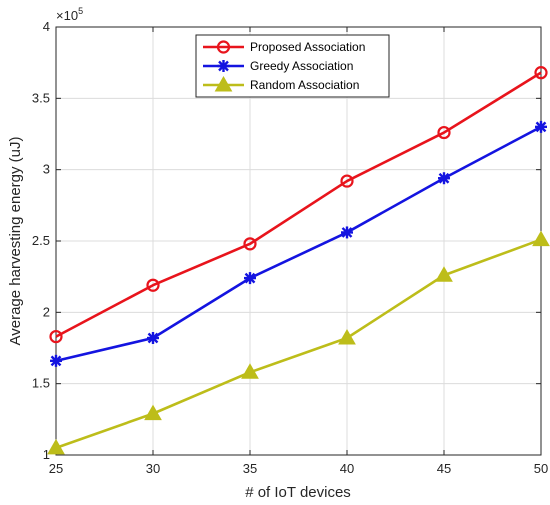 The image size is (550, 505). I want to click on legend-item-greedy-association: Greedy Association, so click(278, 66).